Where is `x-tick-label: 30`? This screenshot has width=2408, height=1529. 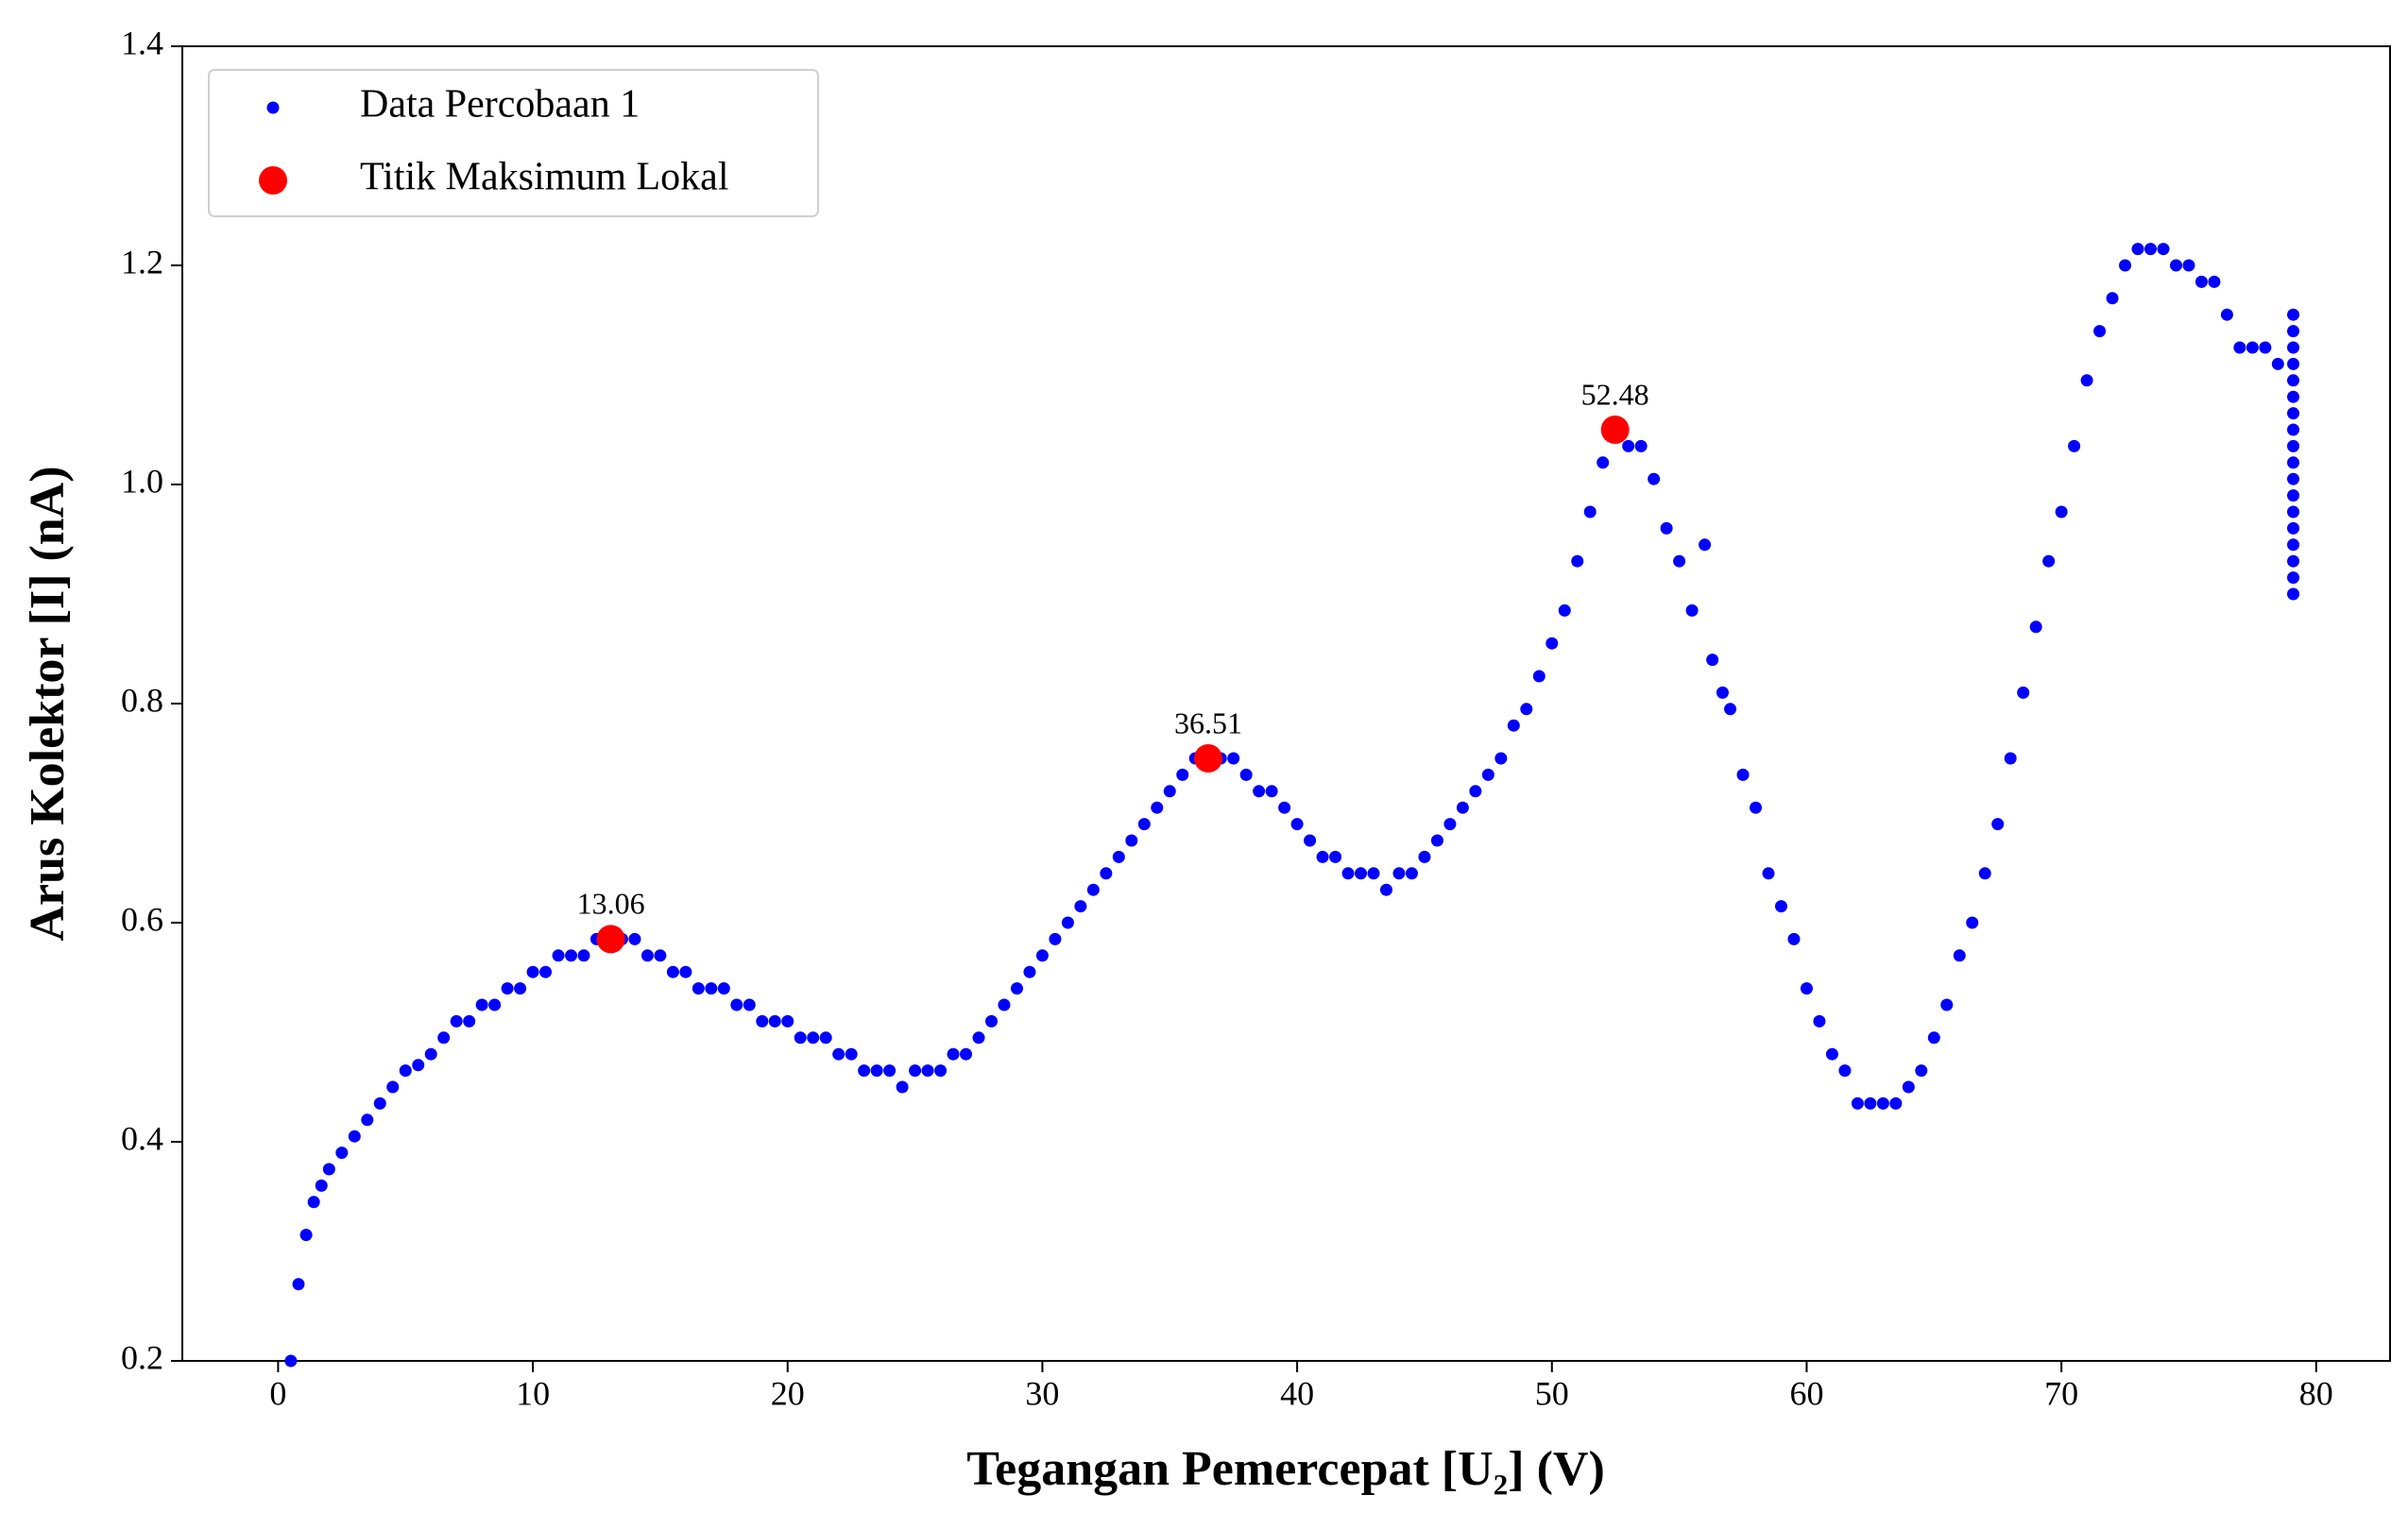
x-tick-label: 30 is located at coordinates (1042, 1393).